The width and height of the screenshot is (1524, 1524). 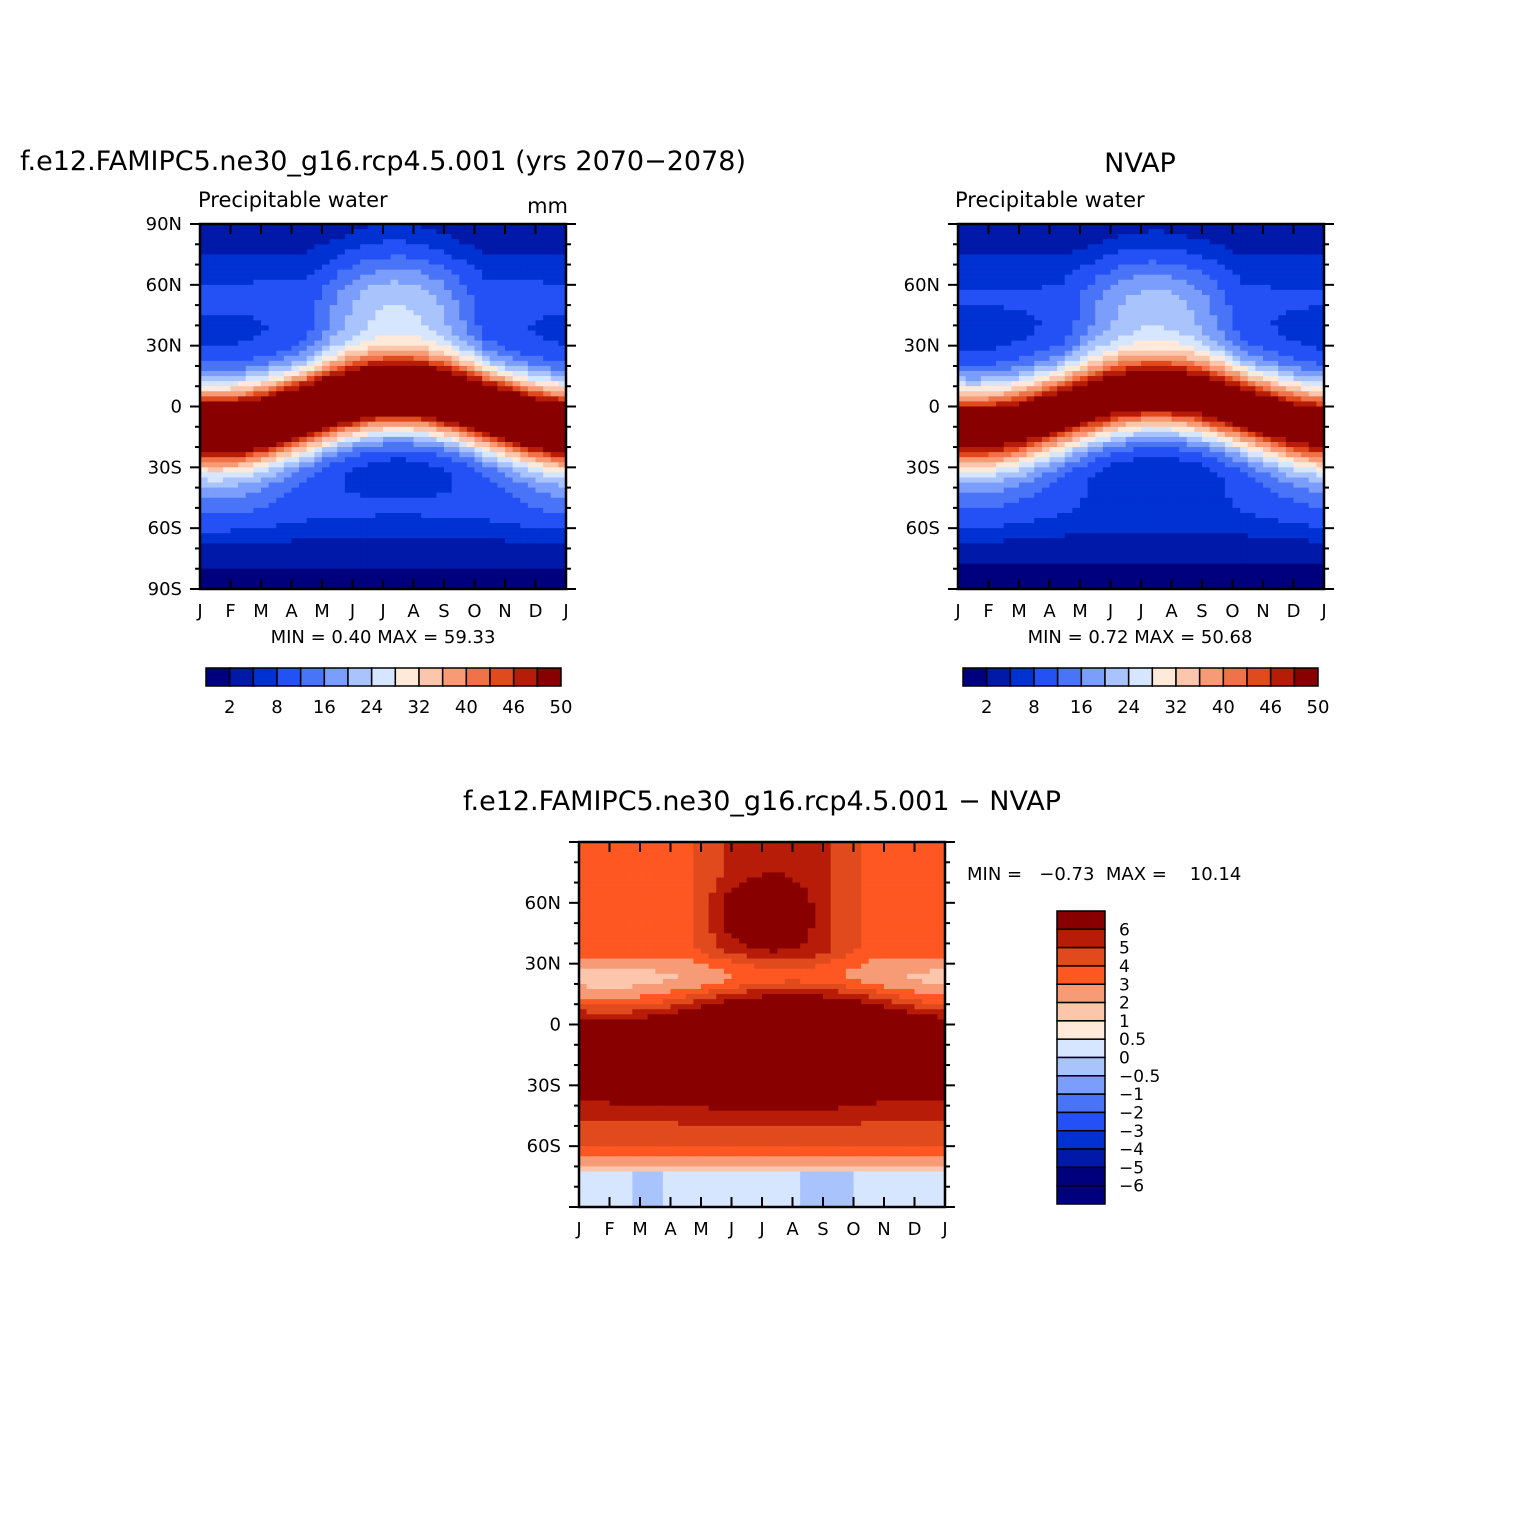 I want to click on colorbar-swatch, so click(x=218, y=677).